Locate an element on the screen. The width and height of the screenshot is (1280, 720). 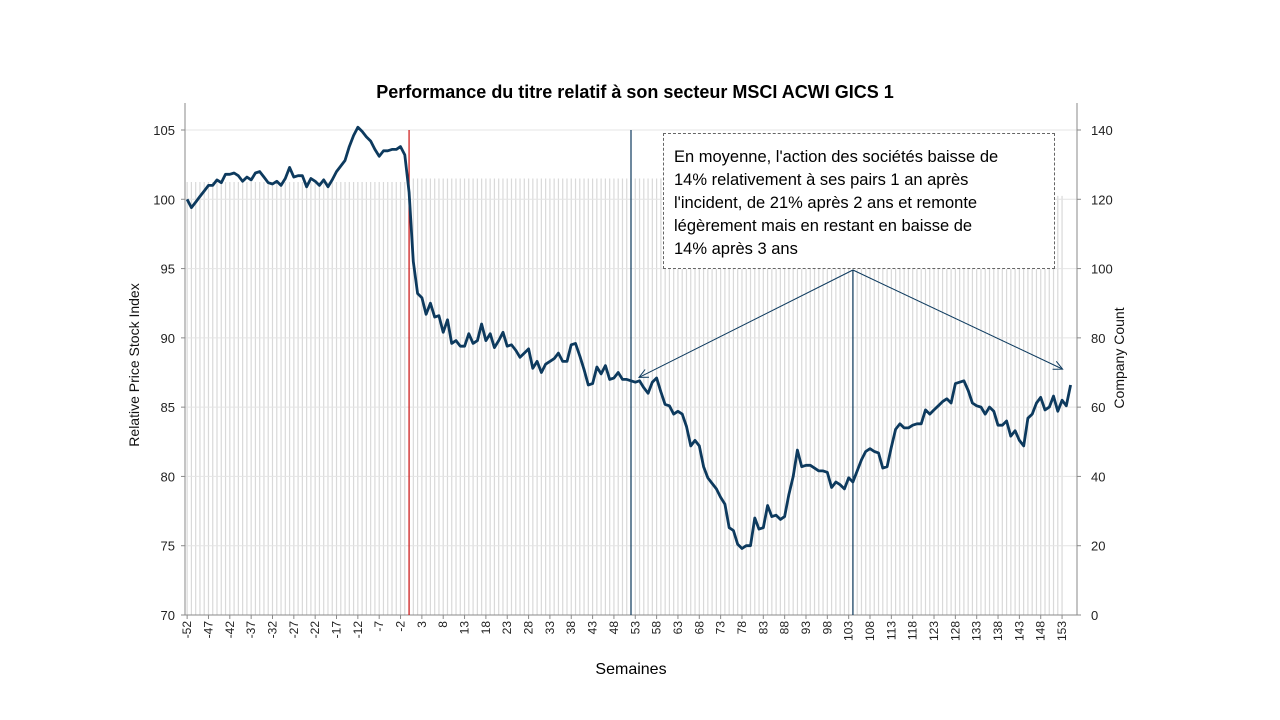
x-tick-label: 83 is located at coordinates (763, 628).